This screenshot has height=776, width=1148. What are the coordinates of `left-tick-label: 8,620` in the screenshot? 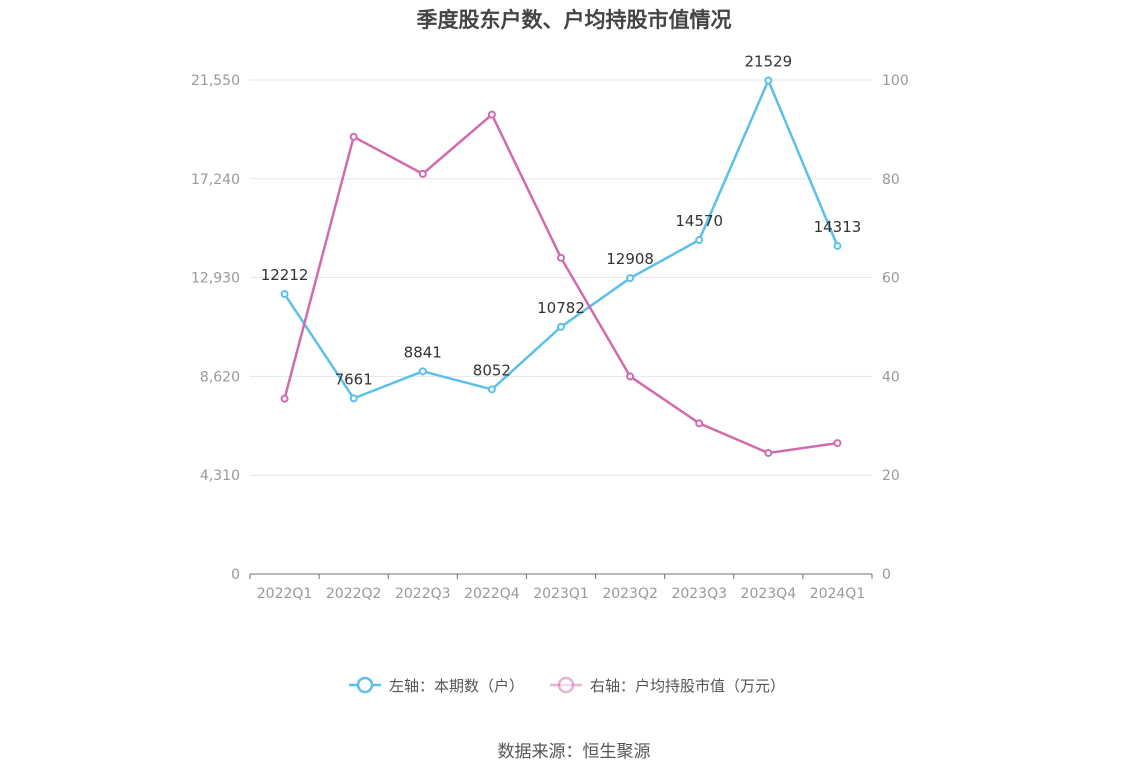 It's located at (220, 377).